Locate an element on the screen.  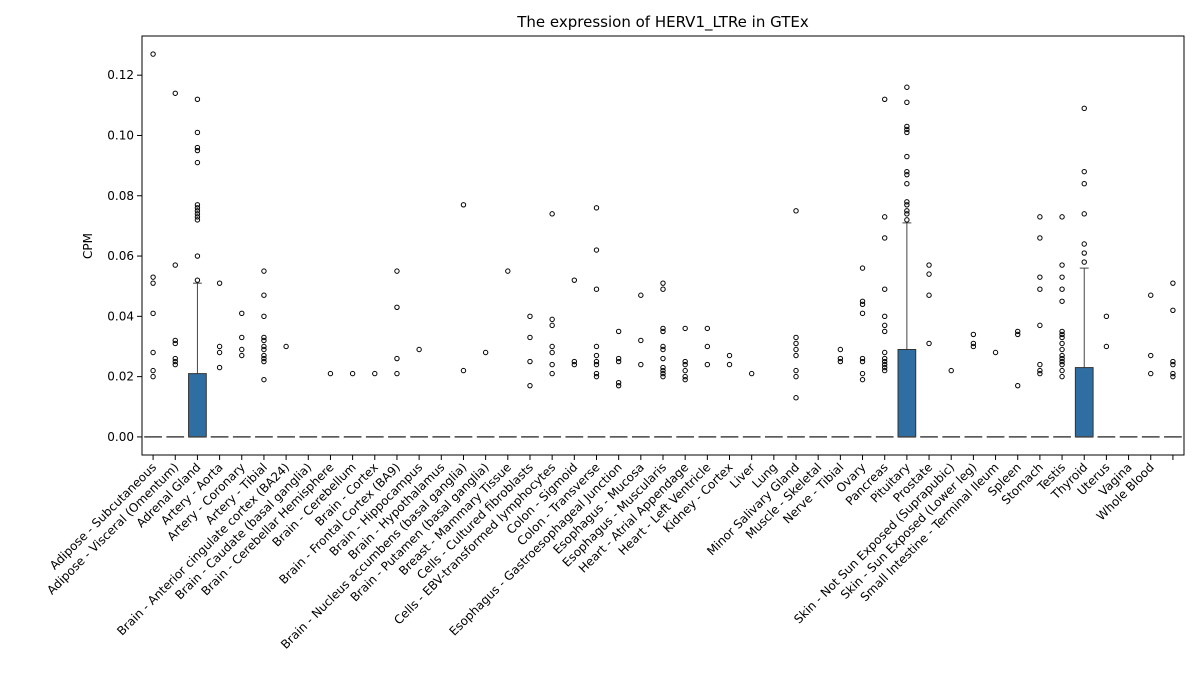
y-tick-label: 0.12 is located at coordinates (120, 75).